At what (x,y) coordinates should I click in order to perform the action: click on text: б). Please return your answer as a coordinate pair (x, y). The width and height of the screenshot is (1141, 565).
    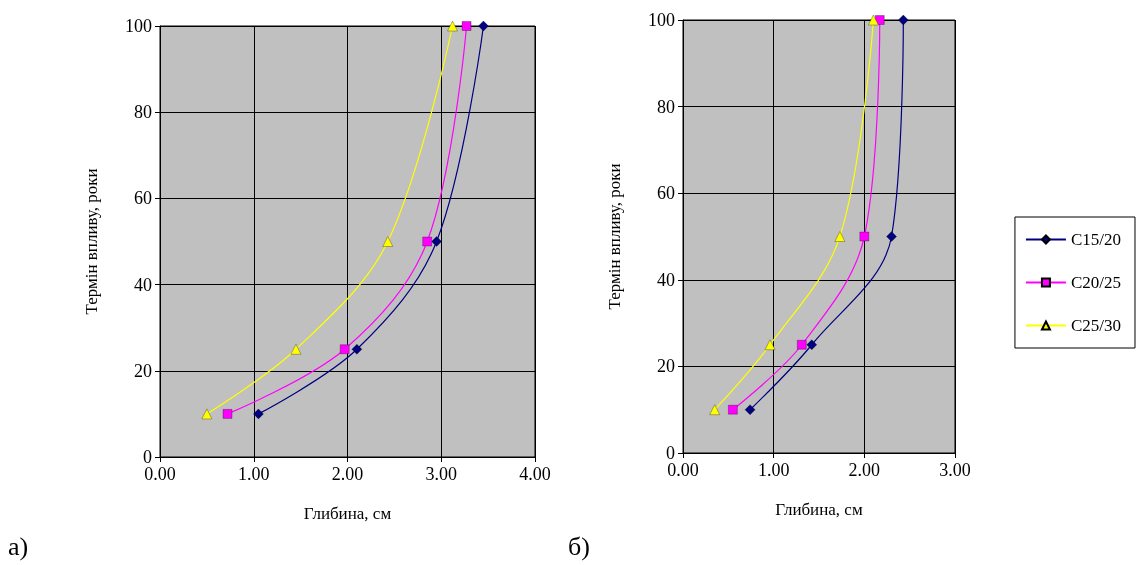
    Looking at the image, I should click on (579, 546).